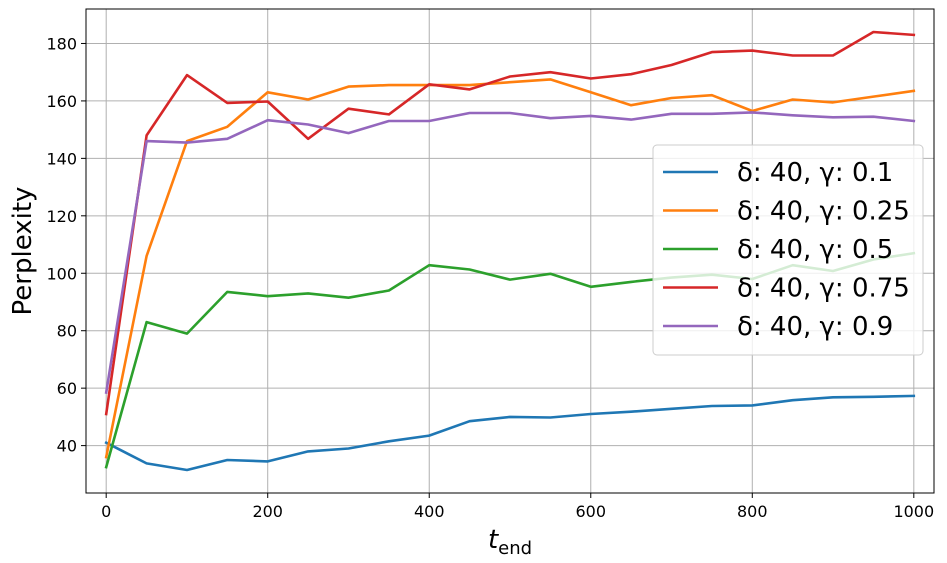 The image size is (947, 563). I want to click on x-tick-label: 0, so click(106, 511).